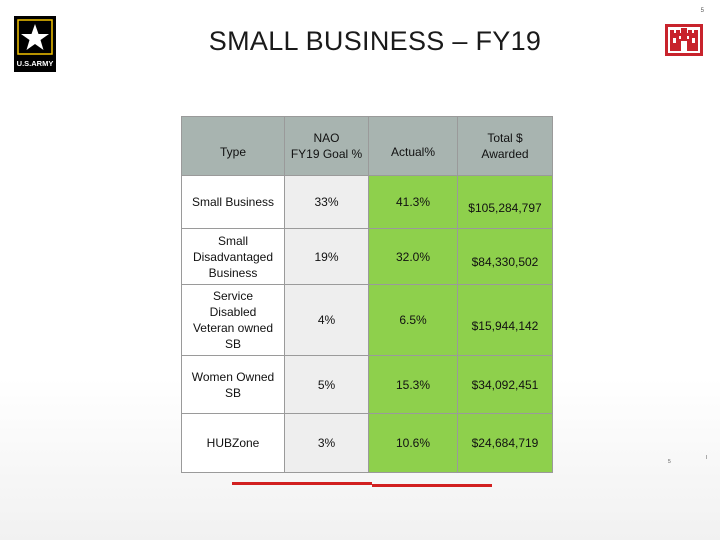 This screenshot has width=720, height=540. Describe the element at coordinates (505, 202) in the screenshot. I see `cell-total: $105,284,797` at that location.